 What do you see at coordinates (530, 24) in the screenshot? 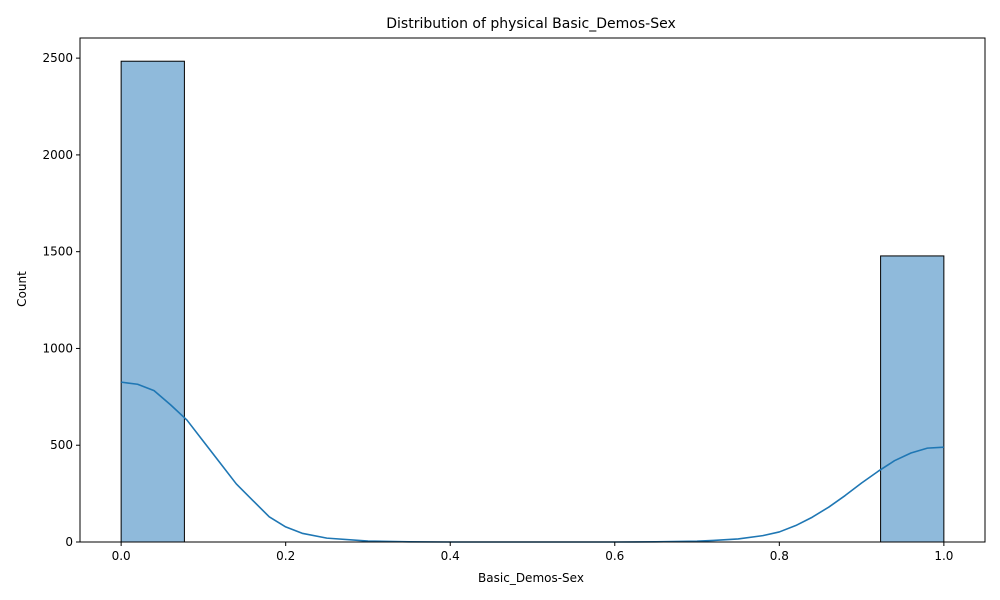
I see `chart-title: Distribution of physical Basic_Demos-Sex` at bounding box center [530, 24].